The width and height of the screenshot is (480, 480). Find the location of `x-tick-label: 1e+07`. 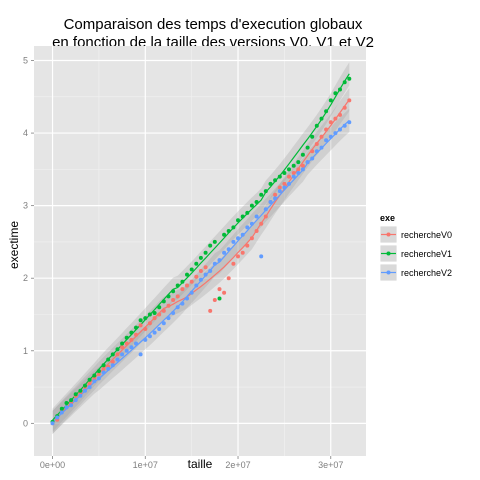

x-tick-label: 1e+07 is located at coordinates (145, 465).